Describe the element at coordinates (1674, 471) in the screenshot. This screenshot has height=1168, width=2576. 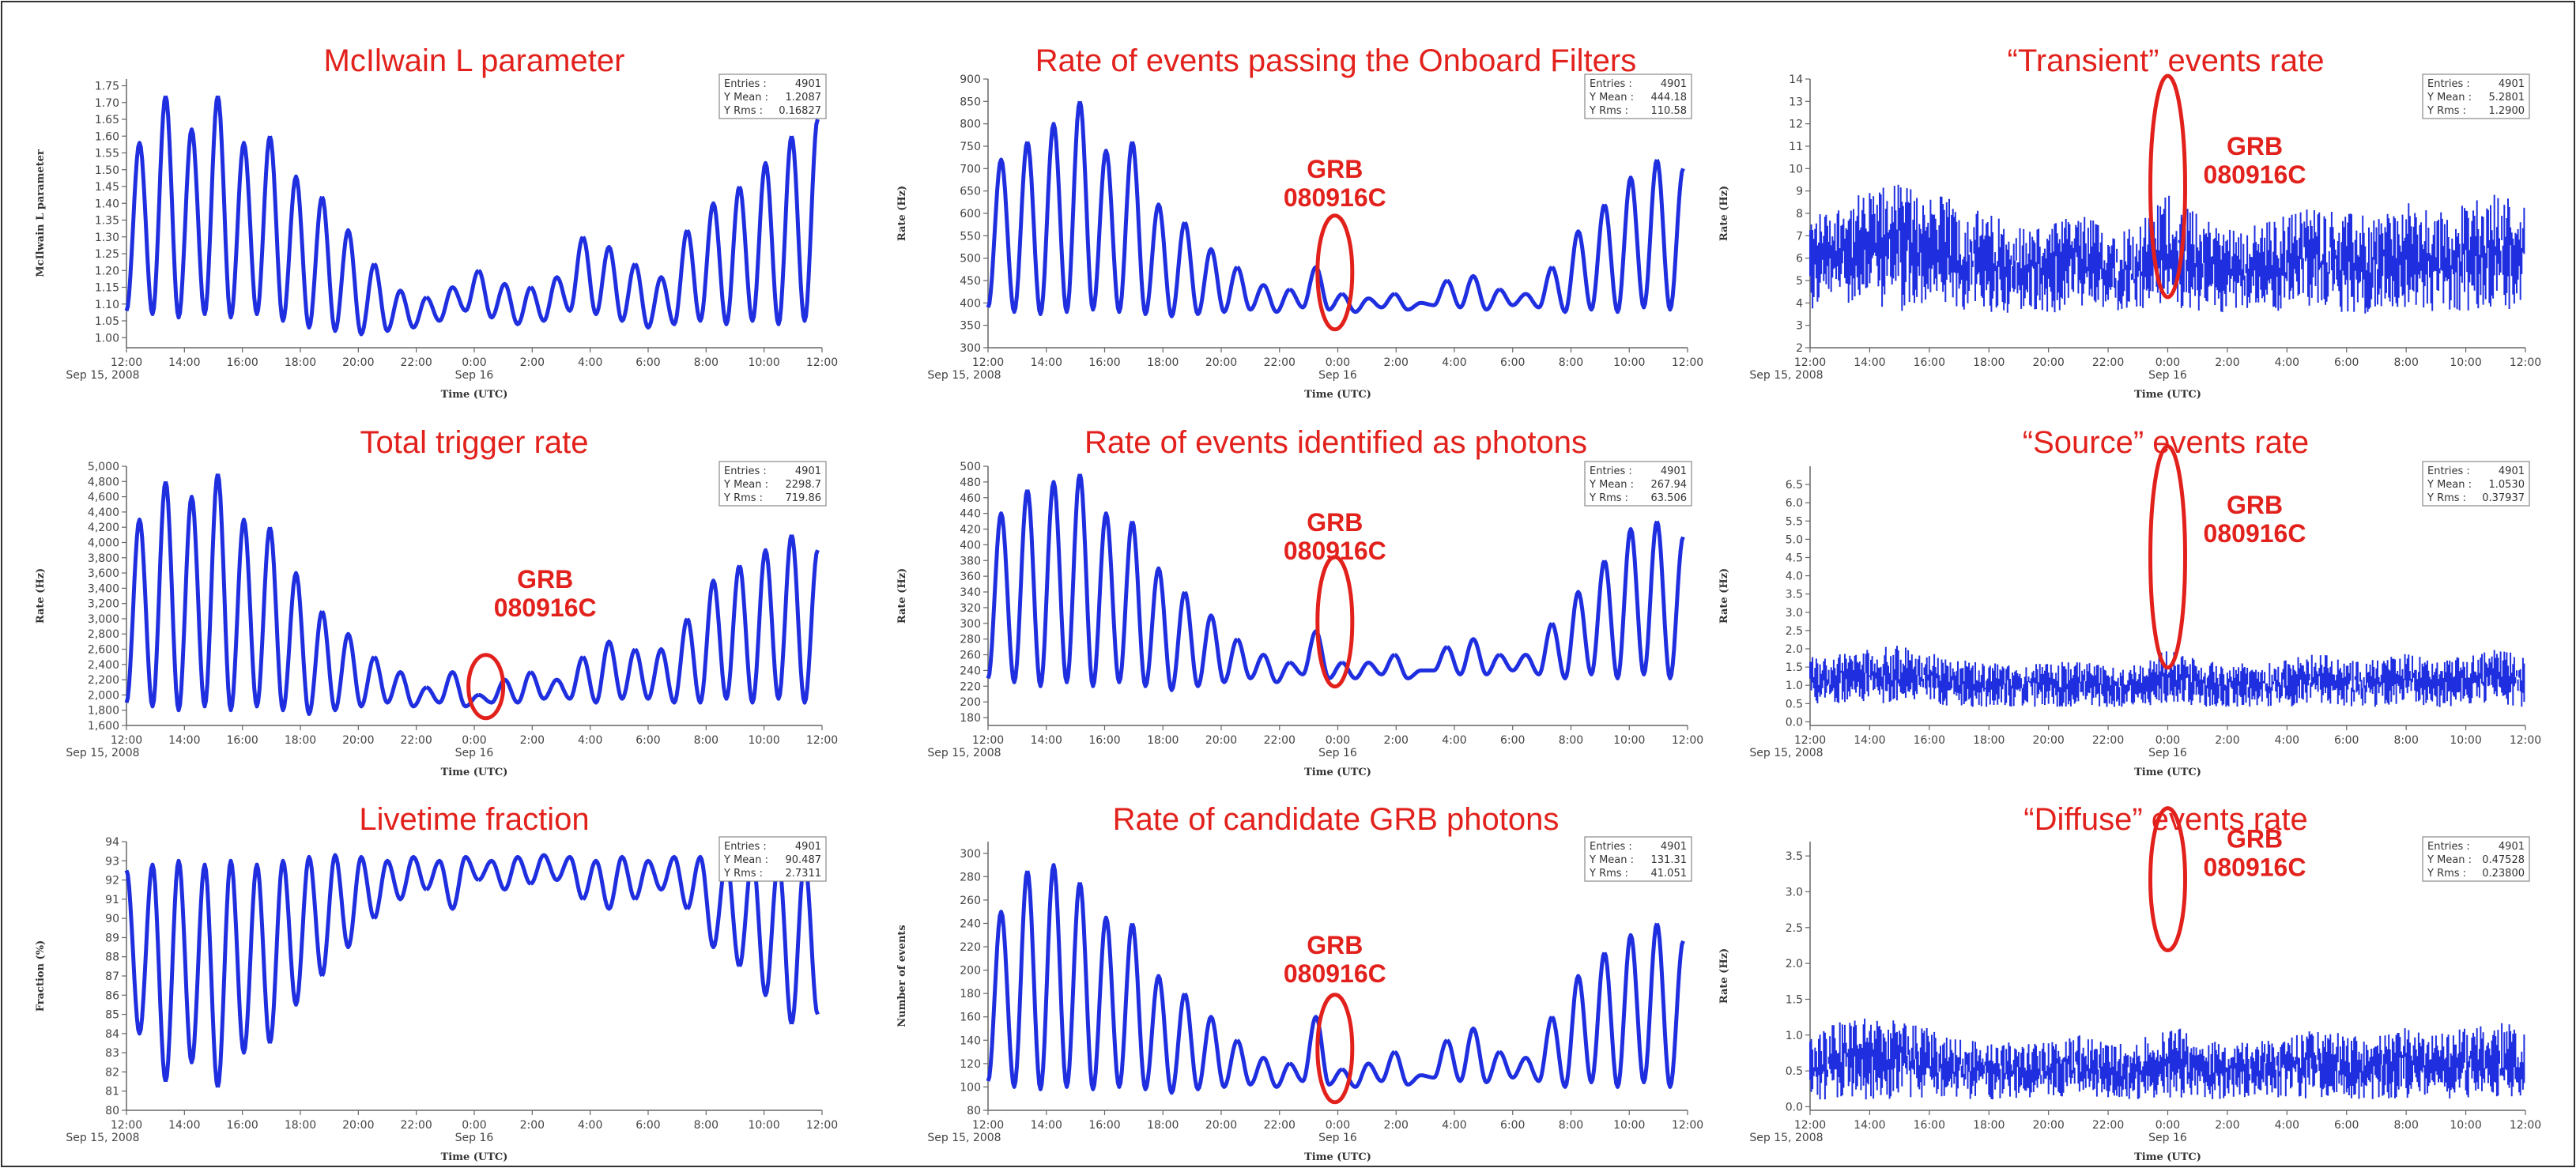
I see `stats-value: 4901` at that location.